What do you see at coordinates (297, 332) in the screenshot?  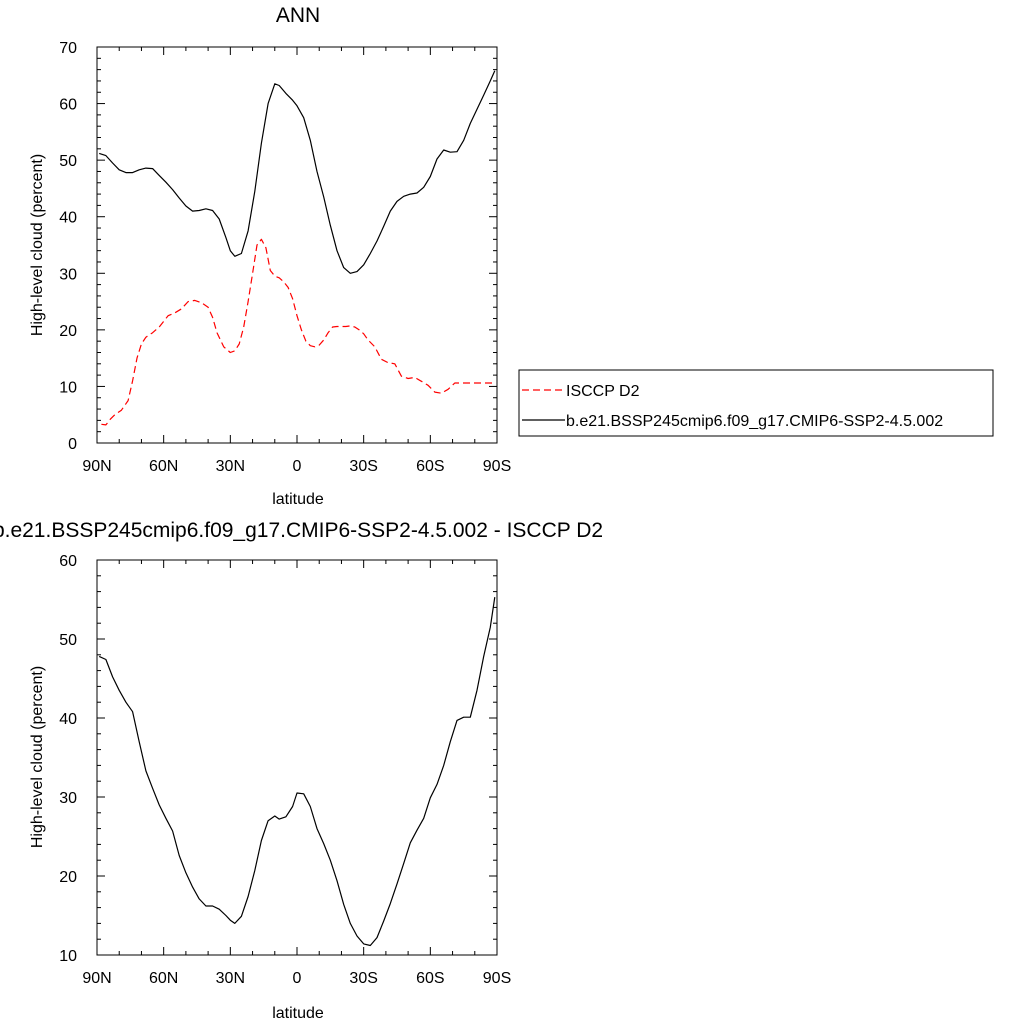 I see `series-line-isccp` at bounding box center [297, 332].